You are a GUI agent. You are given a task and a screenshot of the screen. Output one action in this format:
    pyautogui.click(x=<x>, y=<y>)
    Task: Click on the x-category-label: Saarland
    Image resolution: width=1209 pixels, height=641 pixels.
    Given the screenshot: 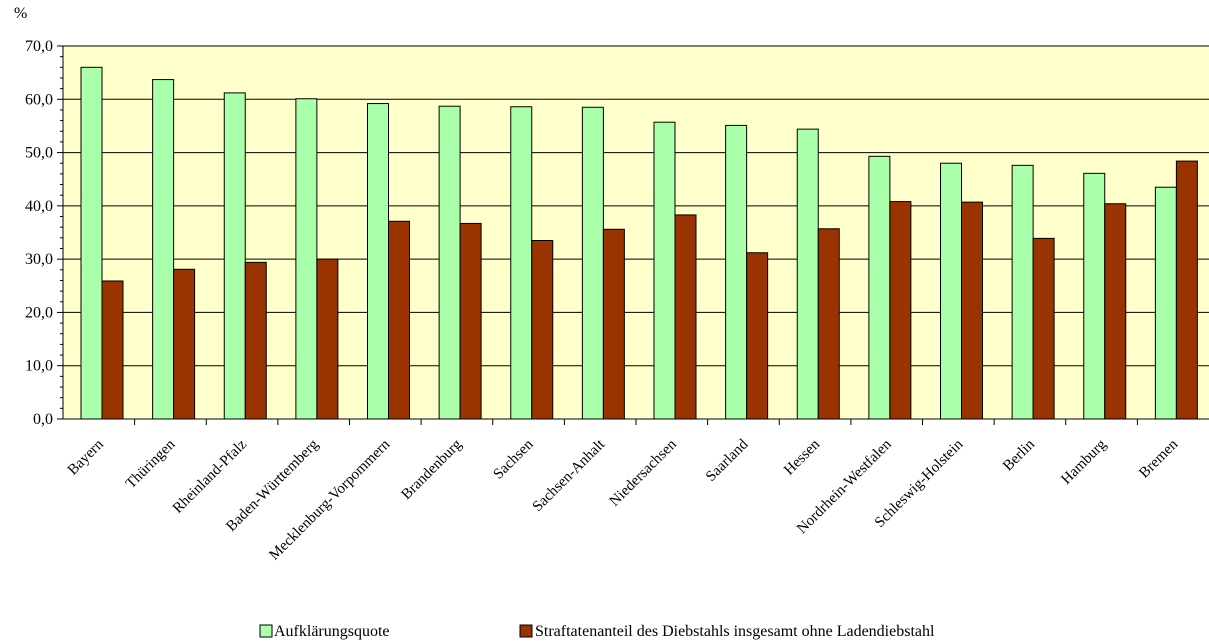 What is the action you would take?
    pyautogui.click(x=727, y=460)
    